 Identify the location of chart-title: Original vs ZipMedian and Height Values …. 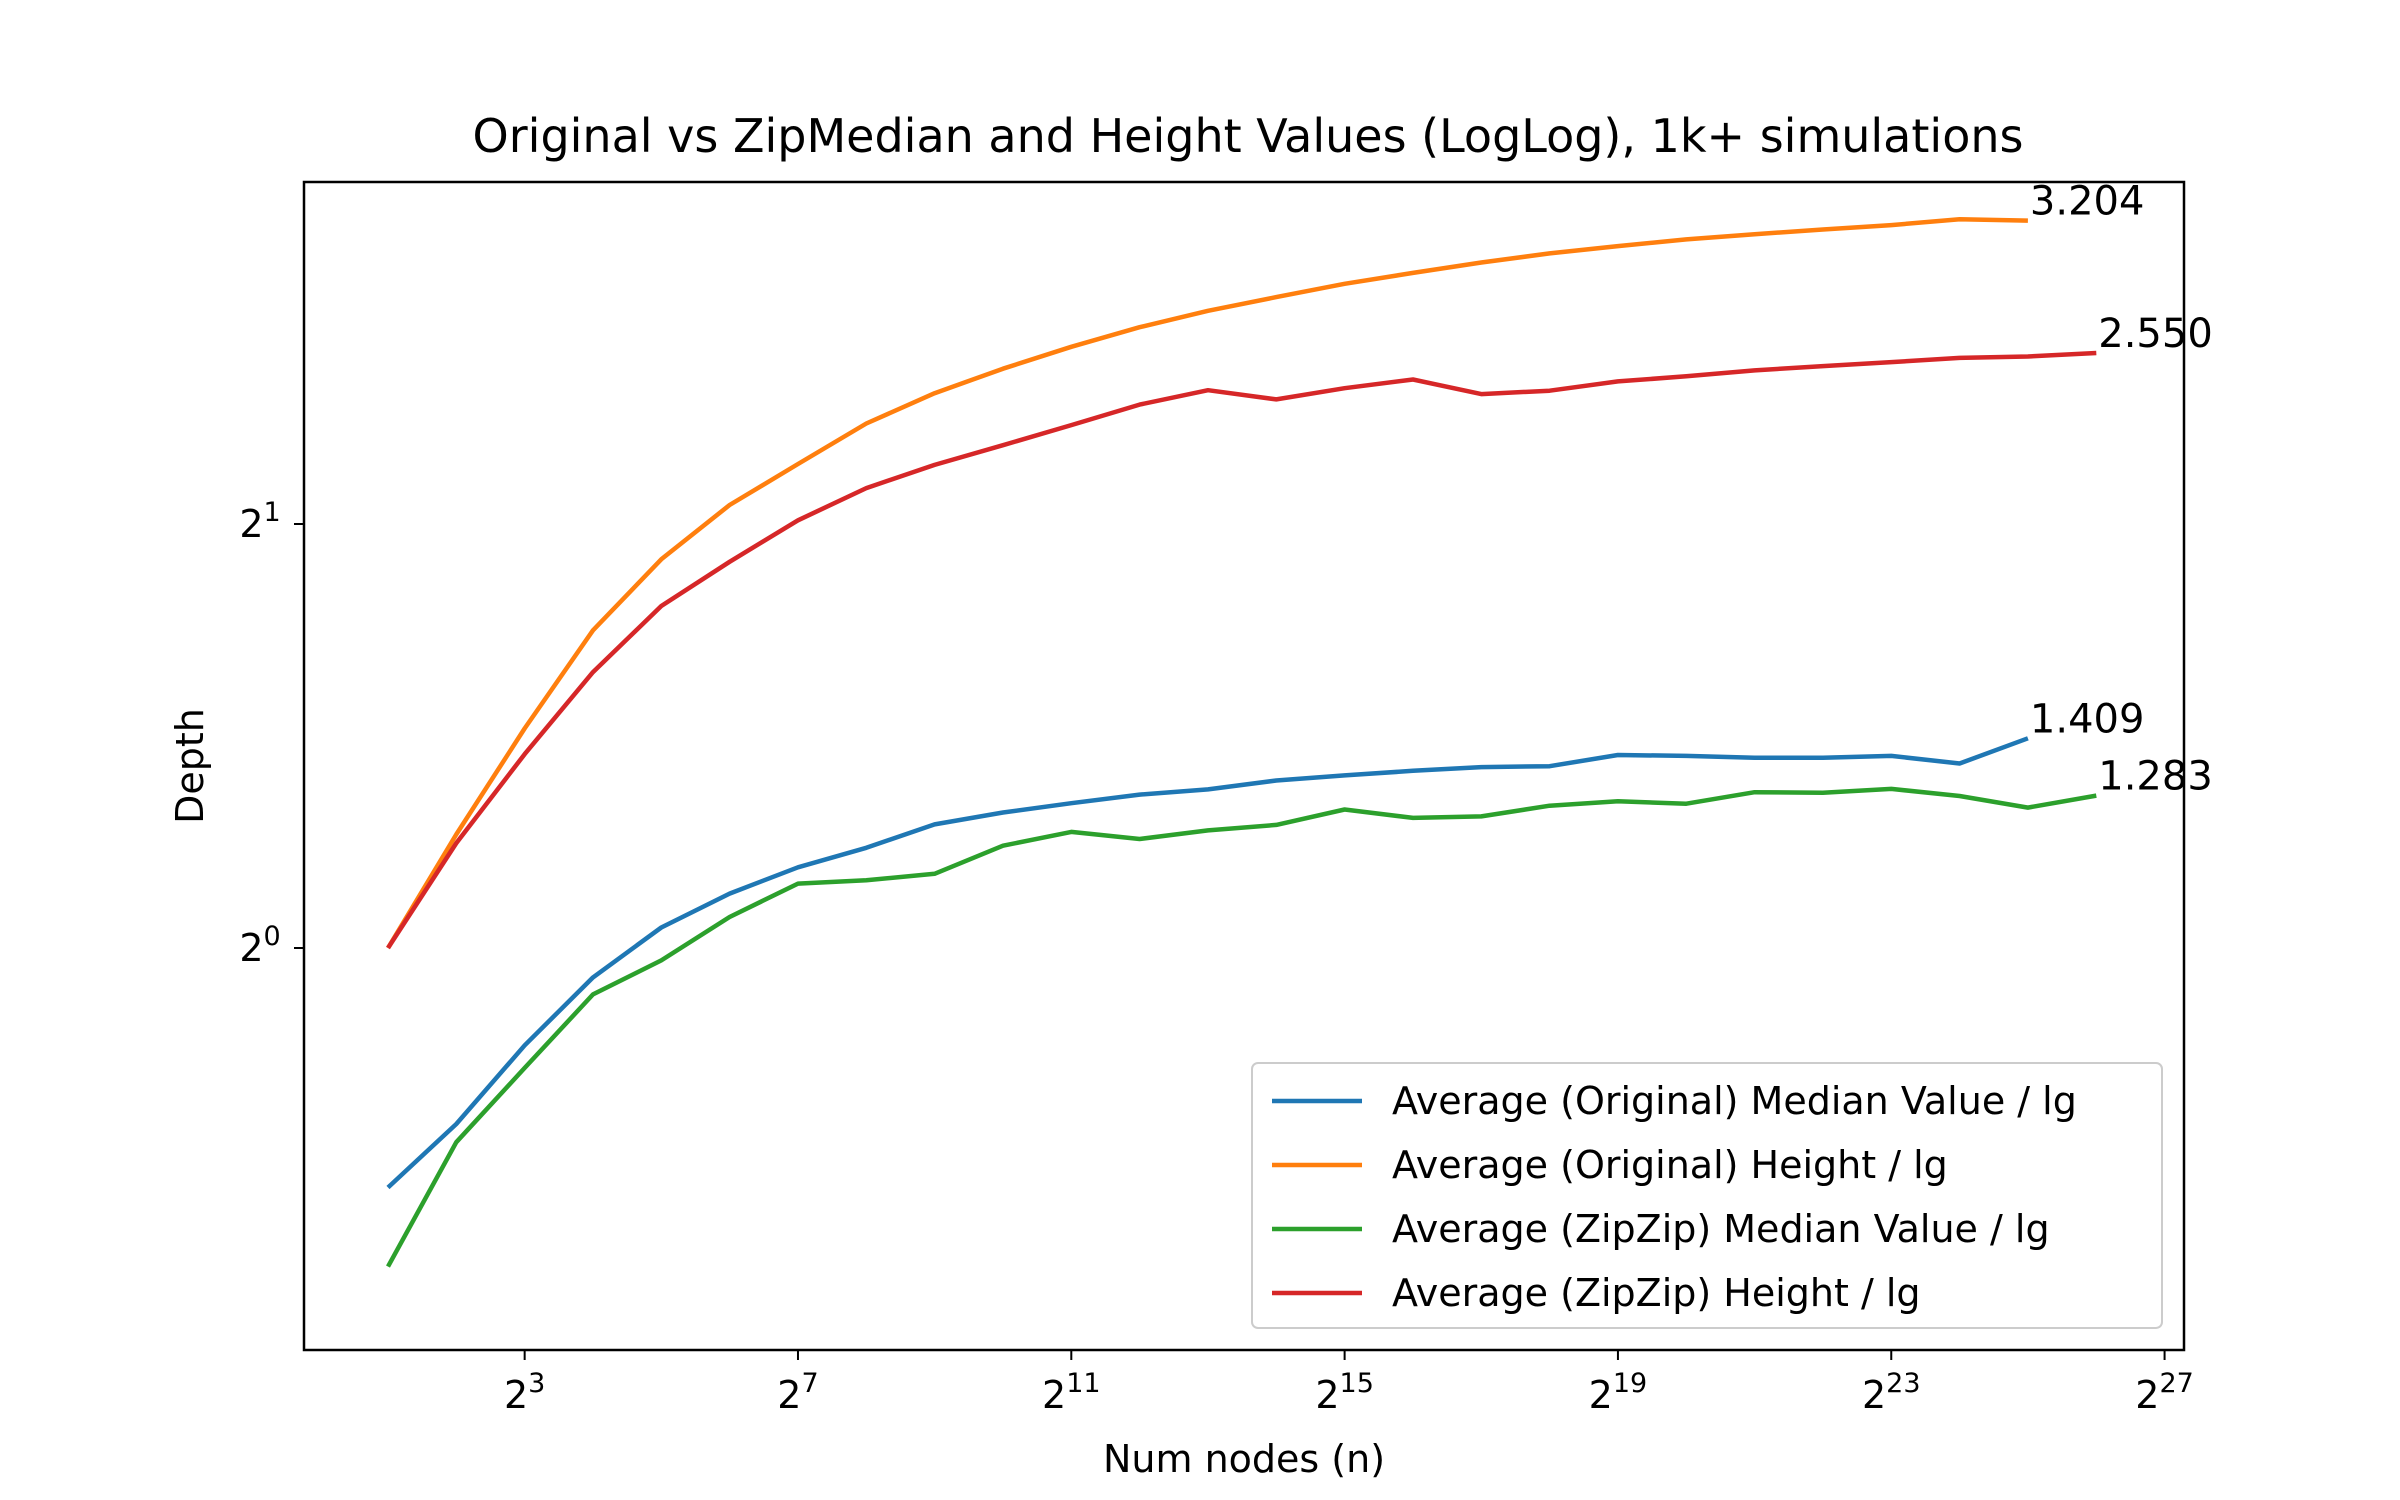
(1248, 136).